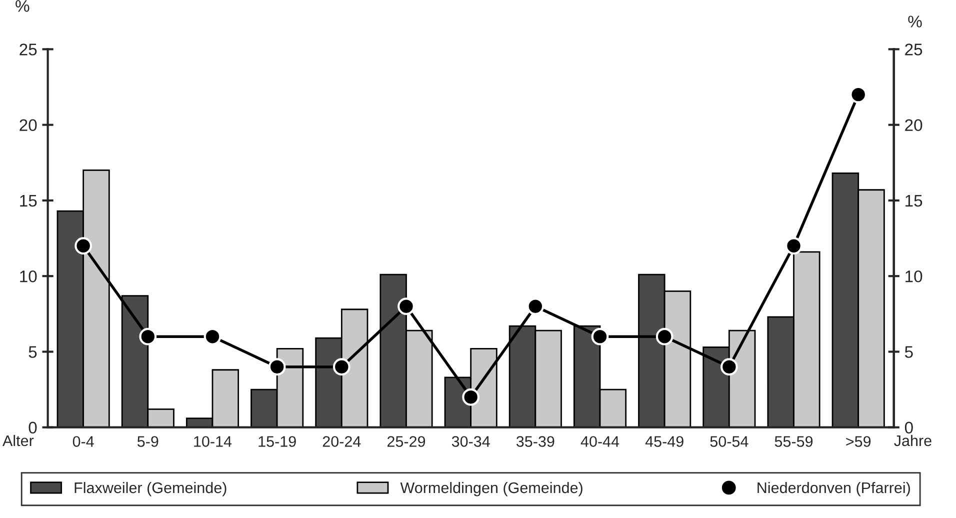  What do you see at coordinates (406, 441) in the screenshot?
I see `x-tick-label: 25-29` at bounding box center [406, 441].